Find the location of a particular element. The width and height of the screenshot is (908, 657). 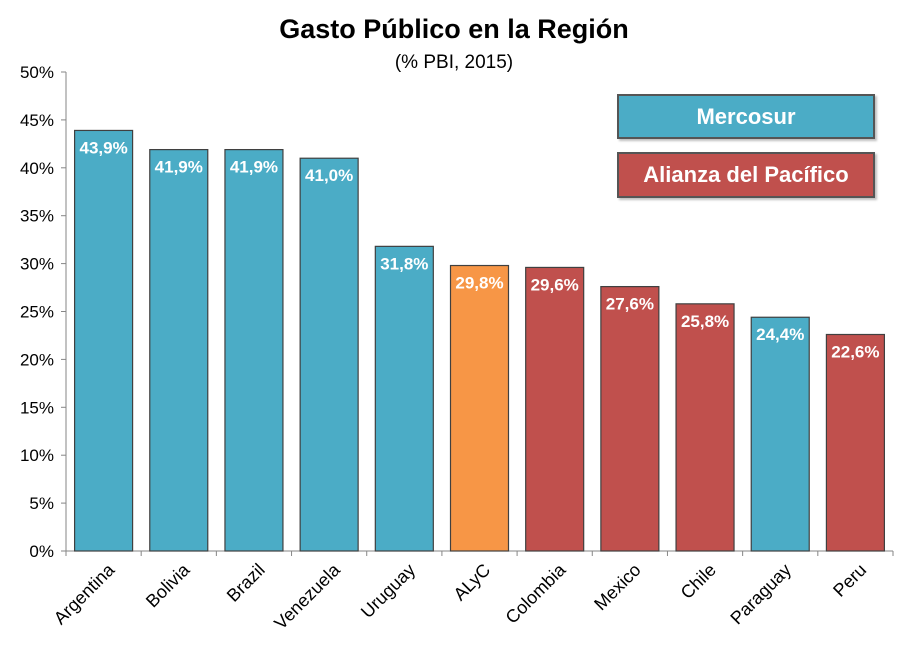

y-tick-label: 25% is located at coordinates (37, 312).